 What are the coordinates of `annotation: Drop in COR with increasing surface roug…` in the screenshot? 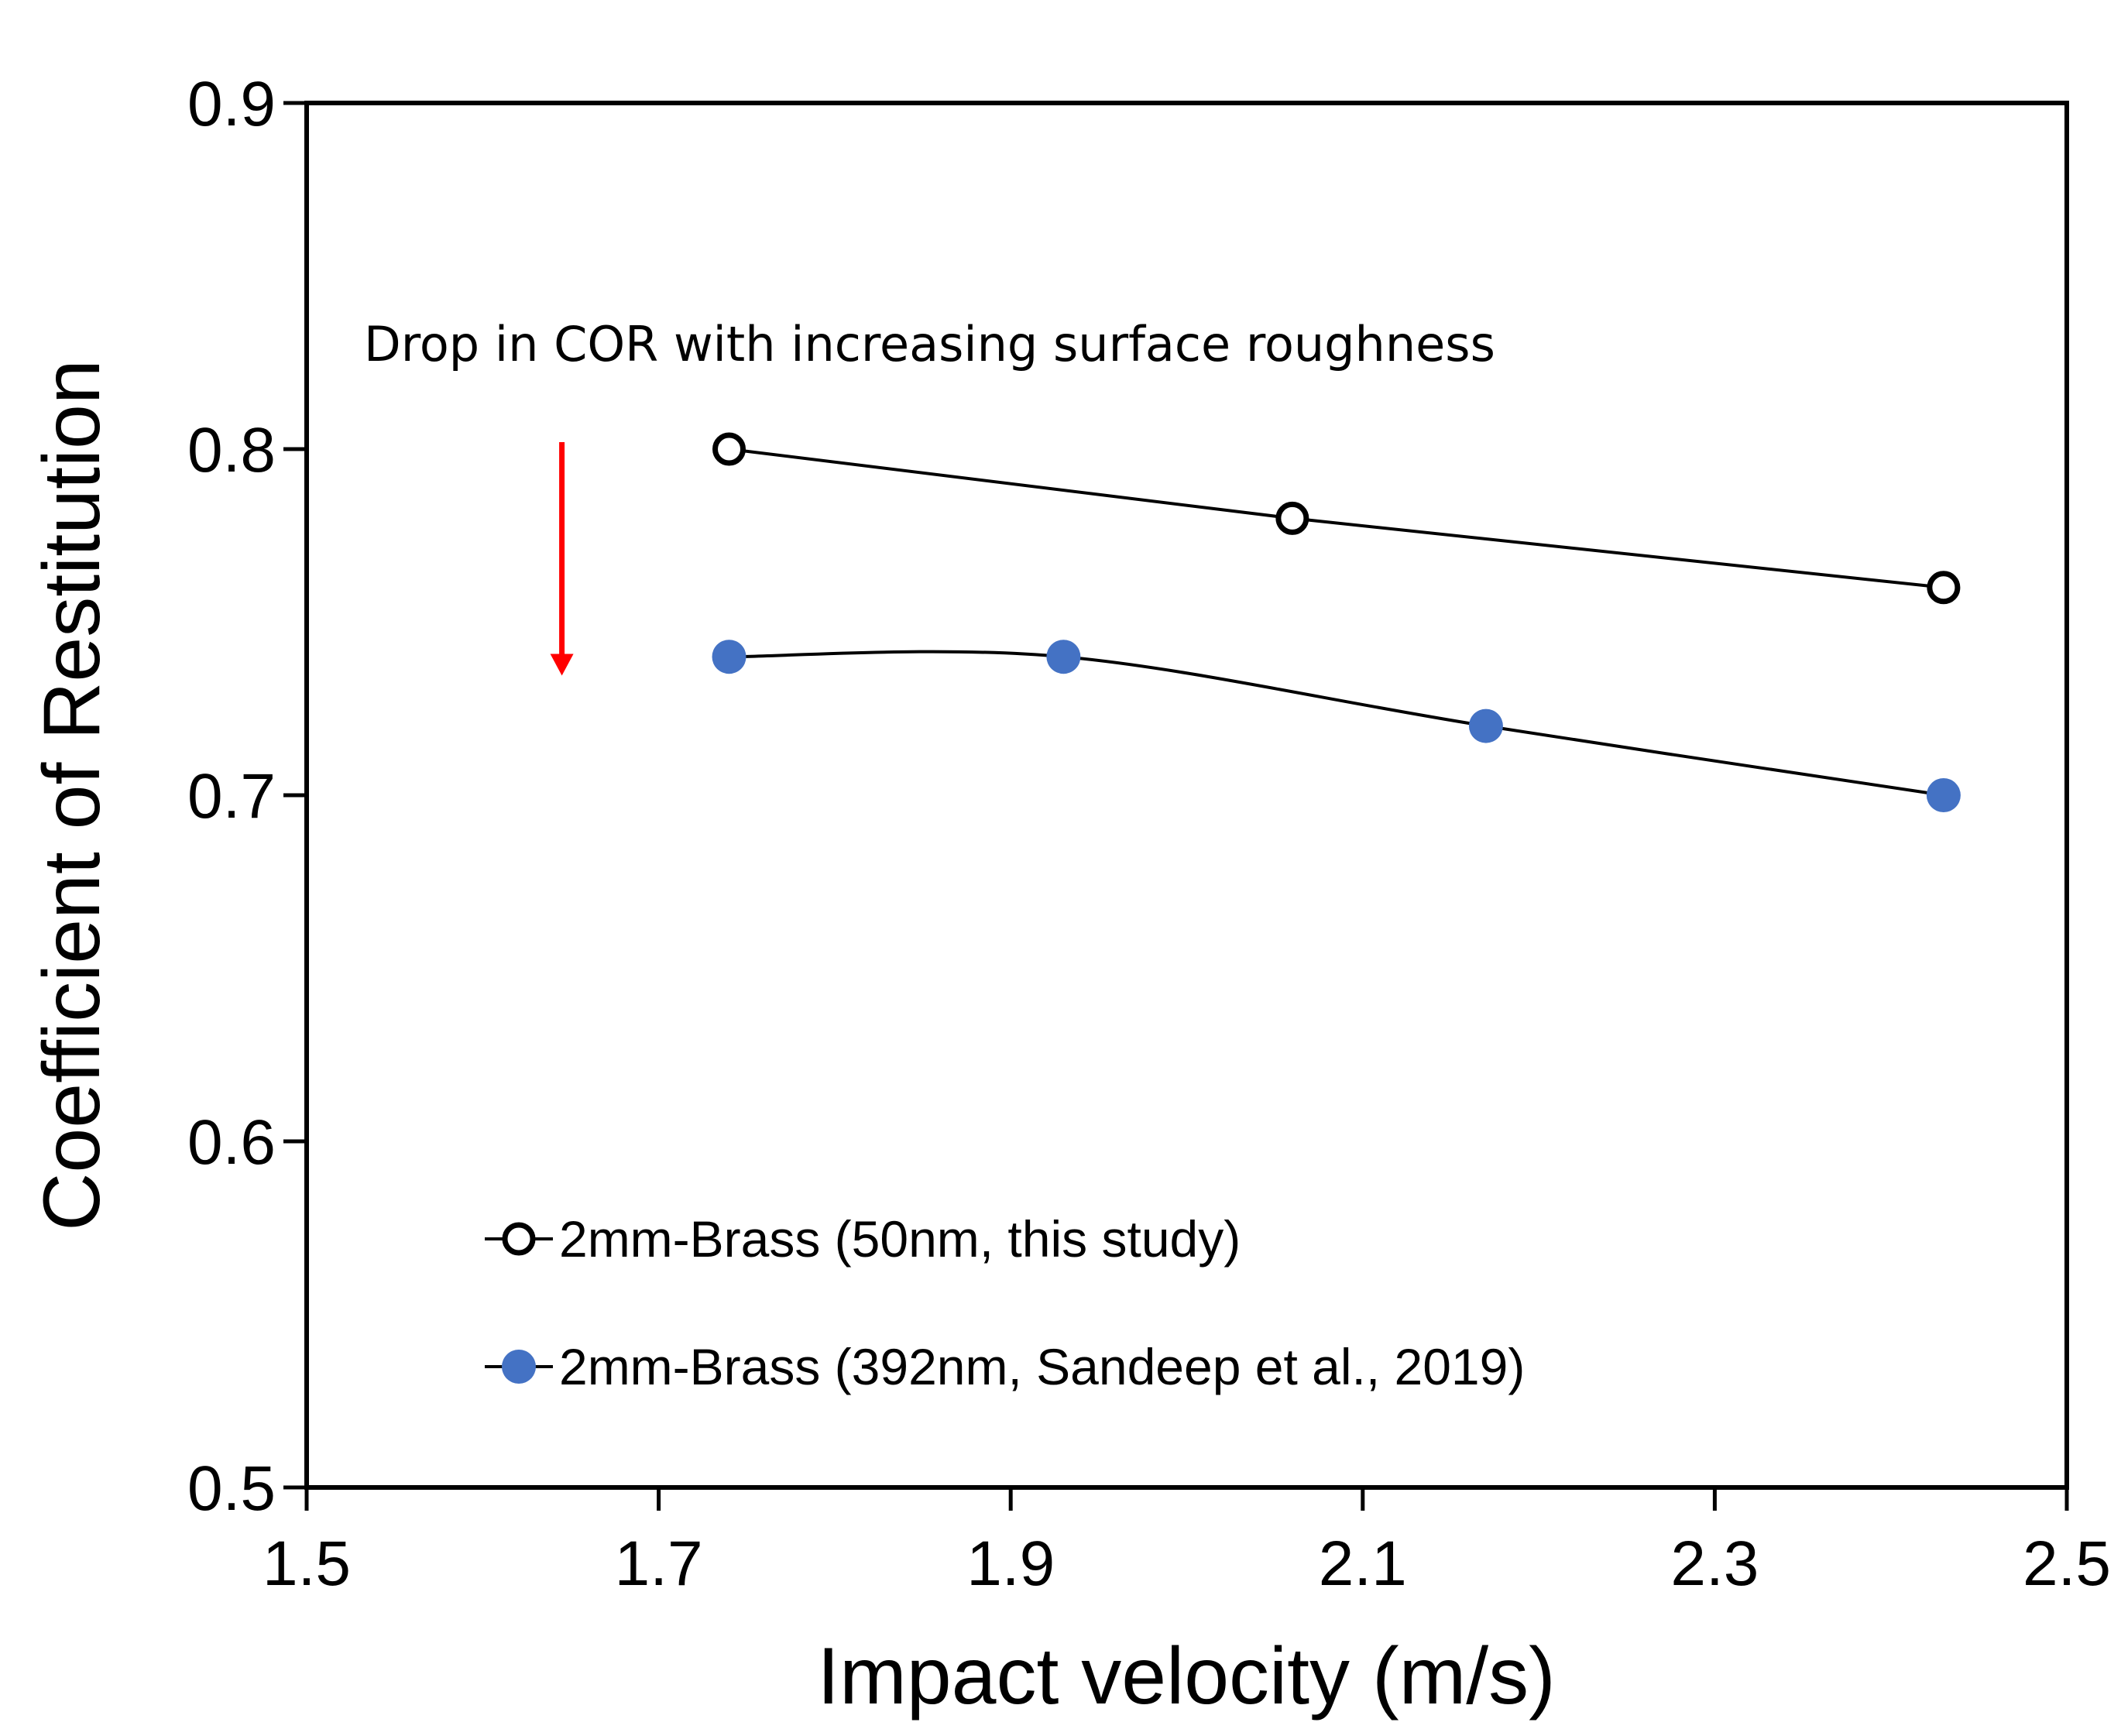 It's located at (930, 496).